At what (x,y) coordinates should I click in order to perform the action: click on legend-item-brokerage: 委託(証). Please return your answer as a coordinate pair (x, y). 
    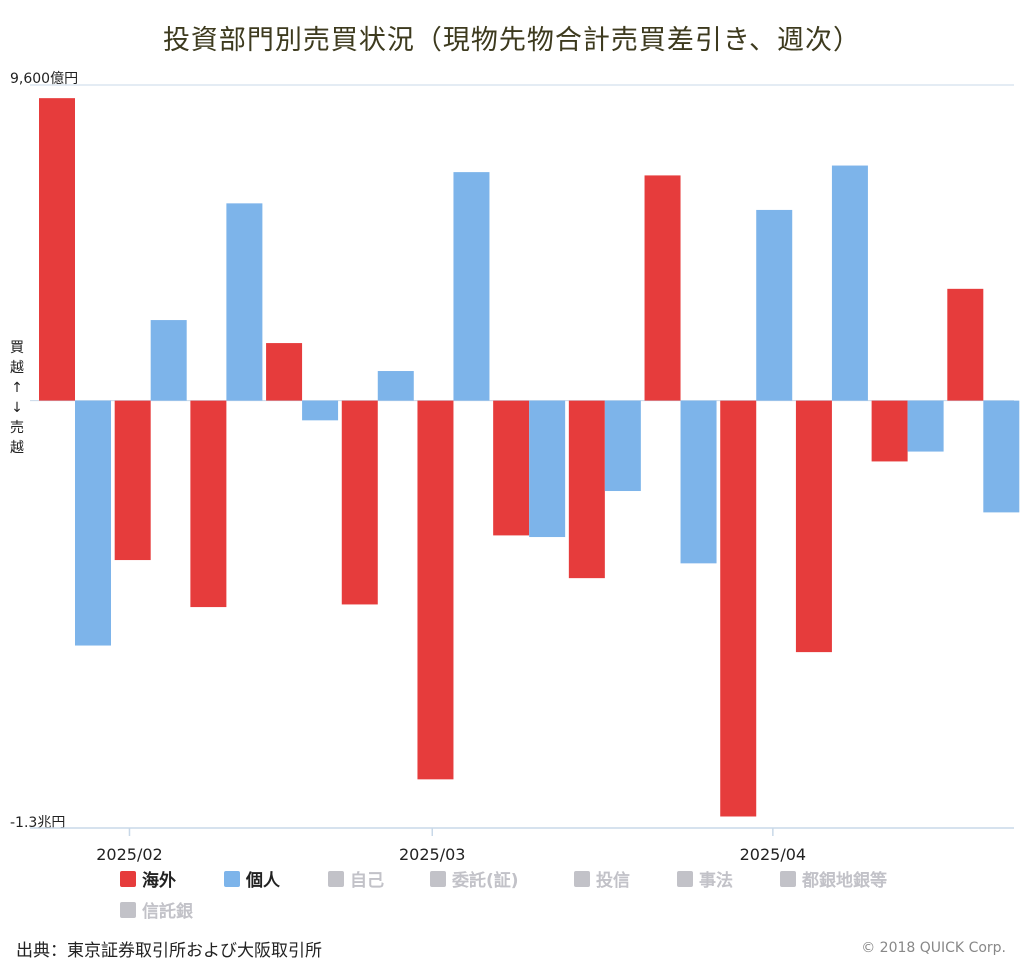
    Looking at the image, I should click on (474, 878).